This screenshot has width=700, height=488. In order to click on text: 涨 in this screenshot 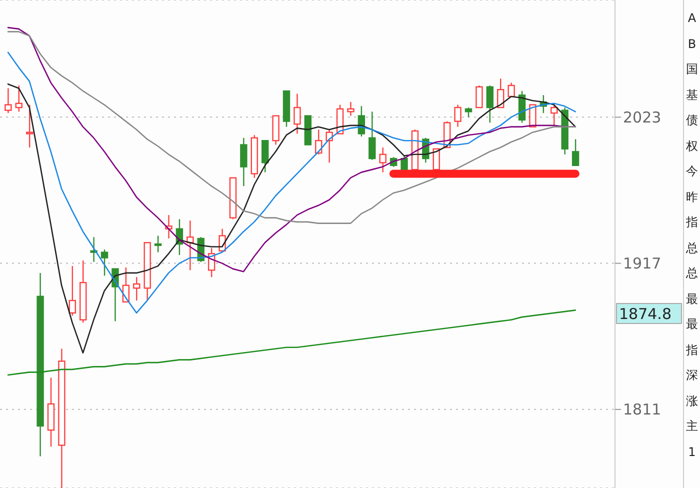, I will do `click(692, 401)`.